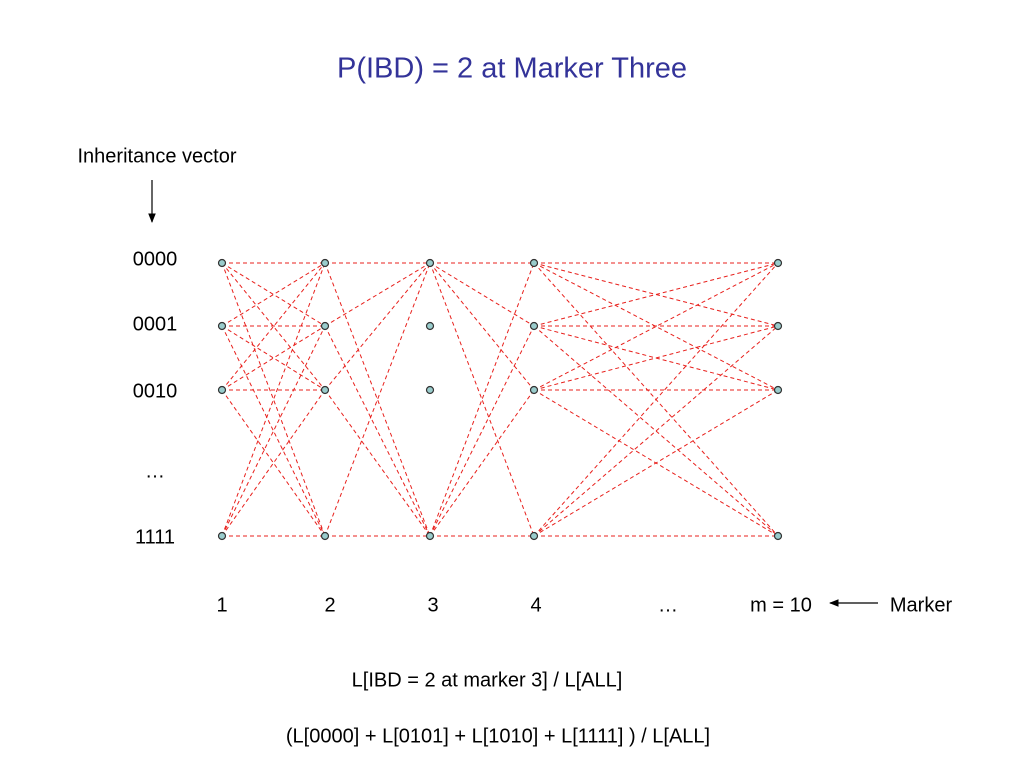 The image size is (1024, 768). I want to click on row-label: 1111, so click(155, 537).